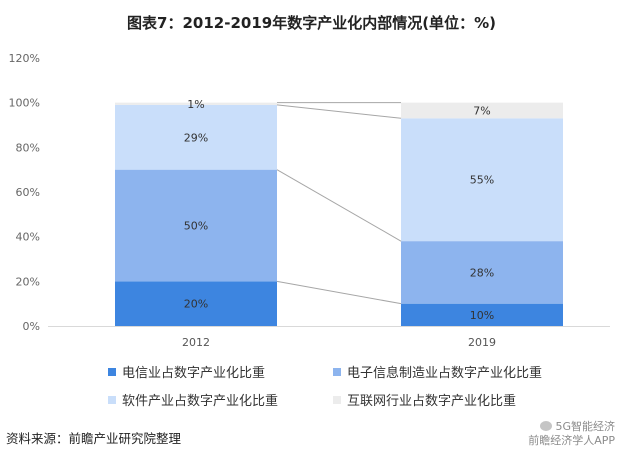 This screenshot has height=456, width=623. What do you see at coordinates (482, 342) in the screenshot?
I see `x-tick-label: 2019` at bounding box center [482, 342].